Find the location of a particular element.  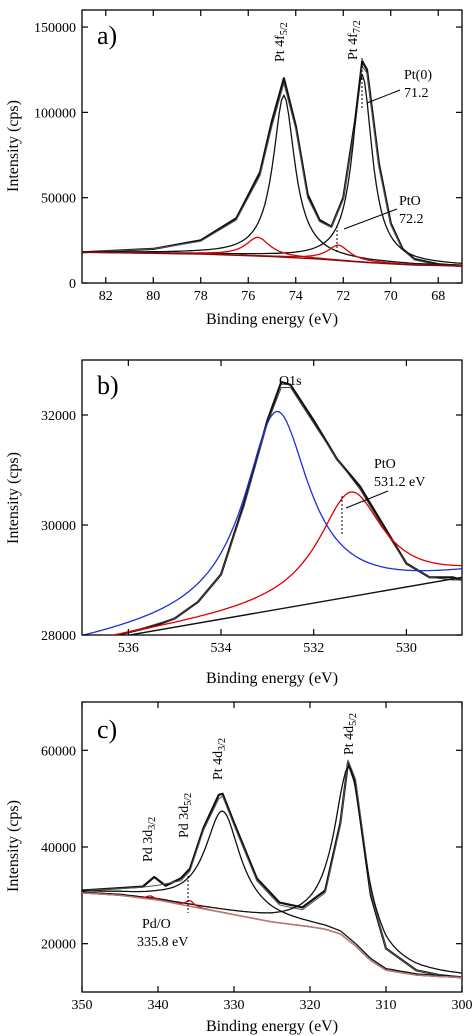

panel-a-ytick-label: 0 is located at coordinates (72, 284).